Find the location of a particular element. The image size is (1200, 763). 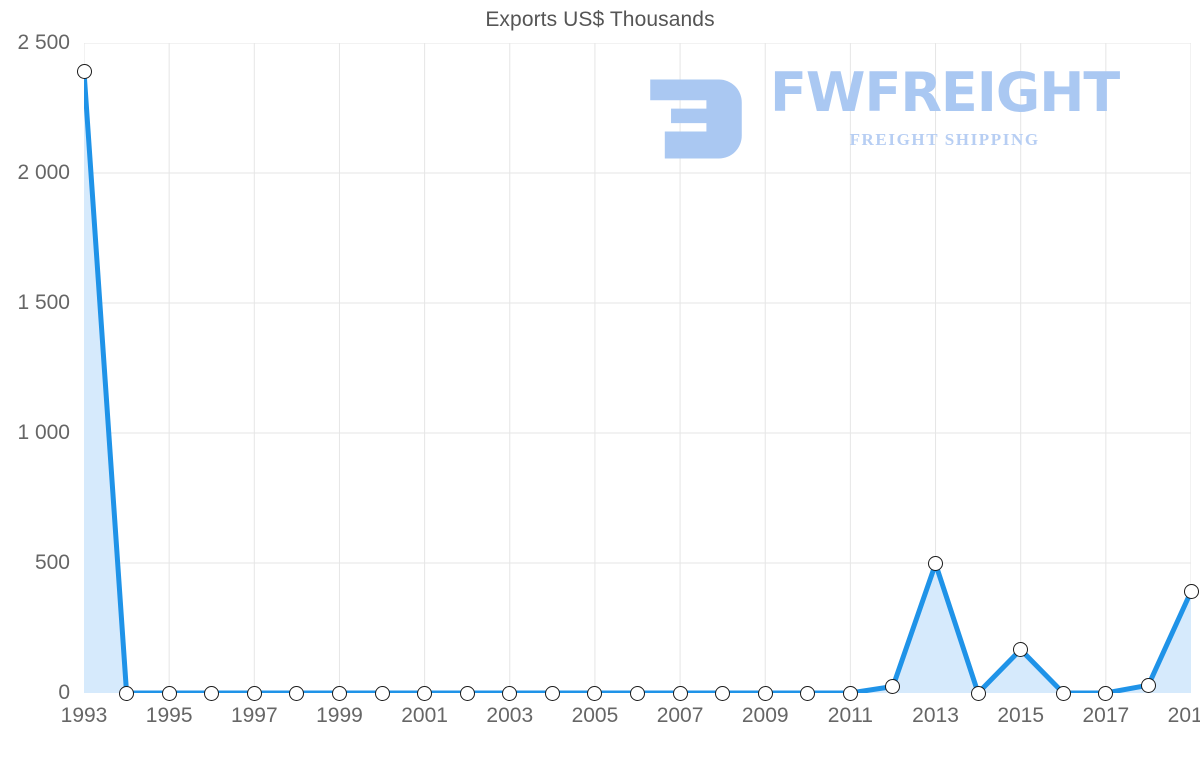

x-tick-label: 2019 is located at coordinates (1183, 715).